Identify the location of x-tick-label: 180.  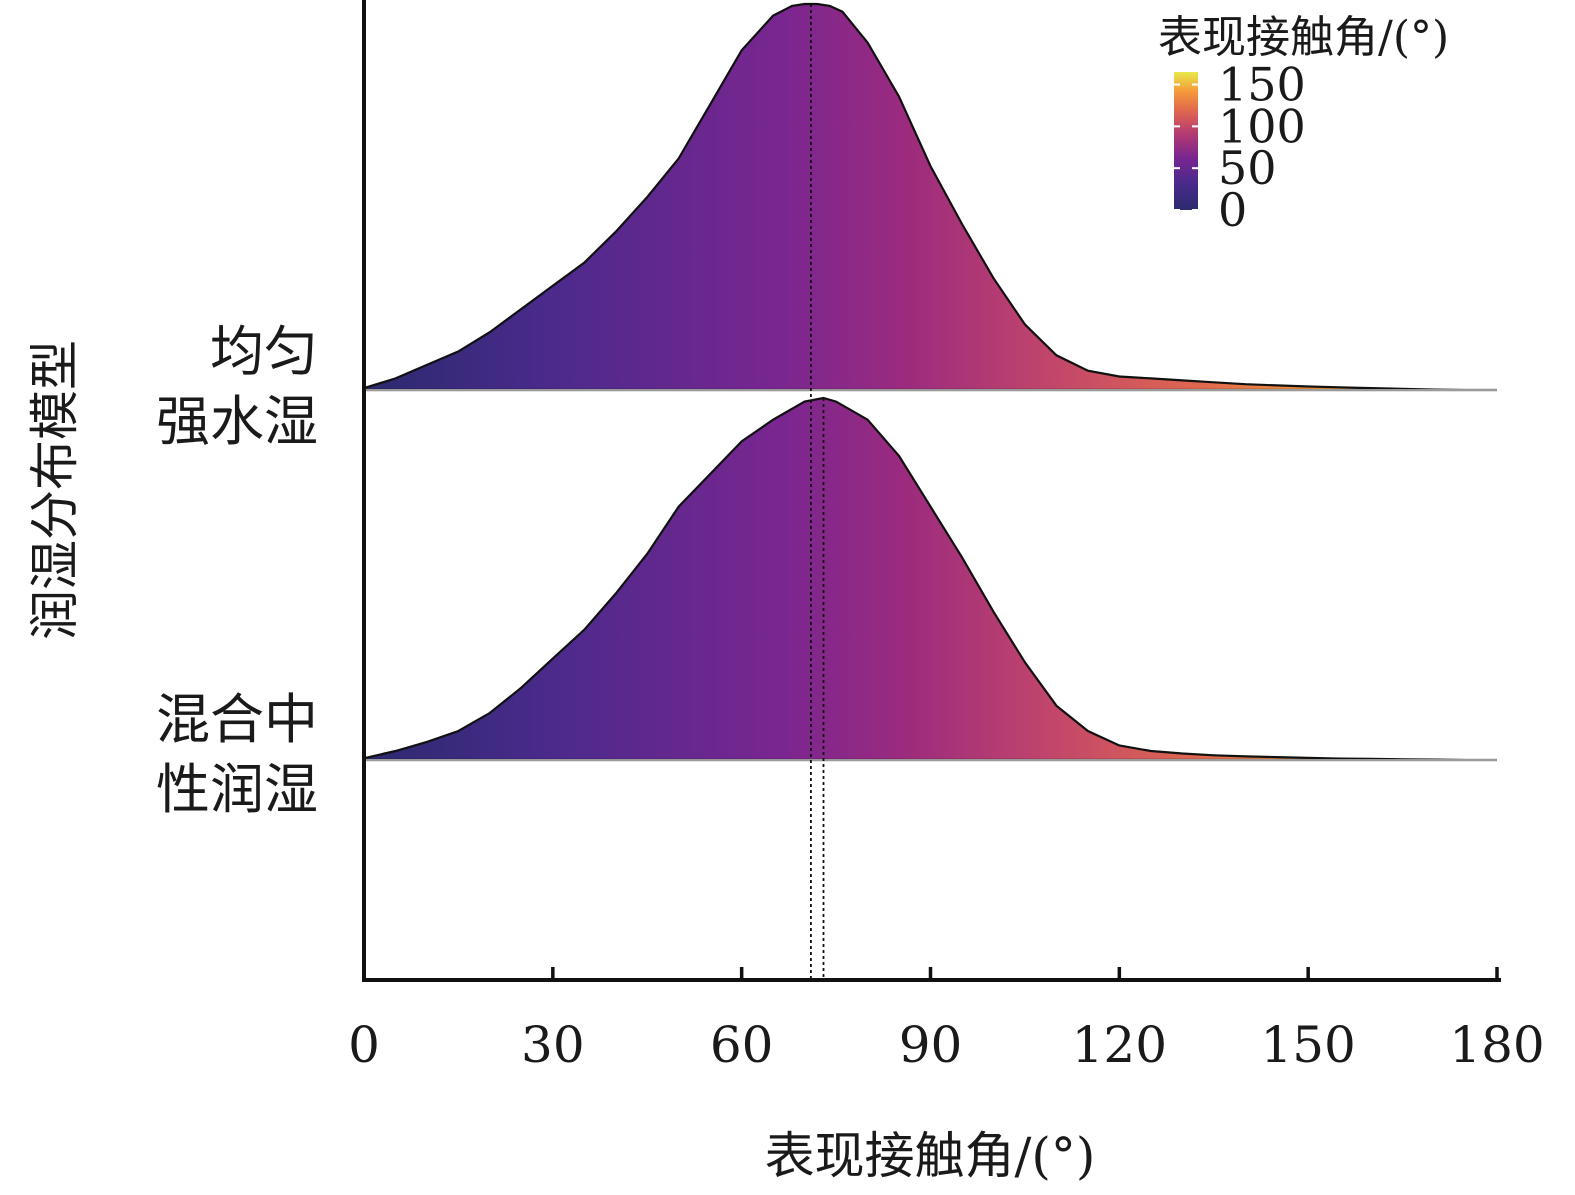
(1496, 1045).